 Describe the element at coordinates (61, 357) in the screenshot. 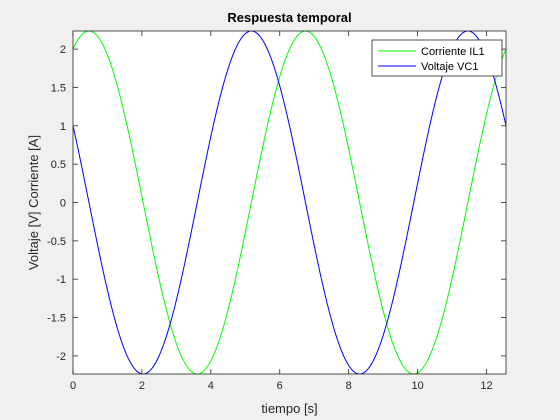

I see `y-tick-label: -2` at that location.